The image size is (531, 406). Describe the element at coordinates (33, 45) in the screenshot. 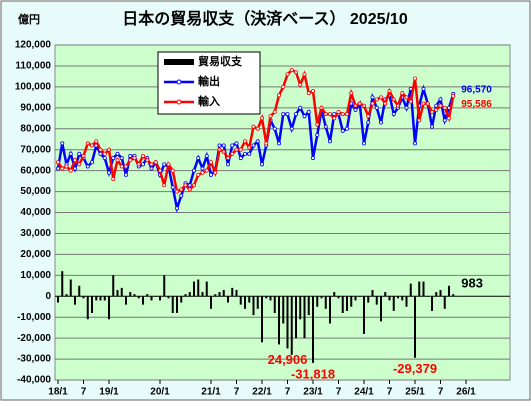

I see `y-tick-label: 120,000` at that location.